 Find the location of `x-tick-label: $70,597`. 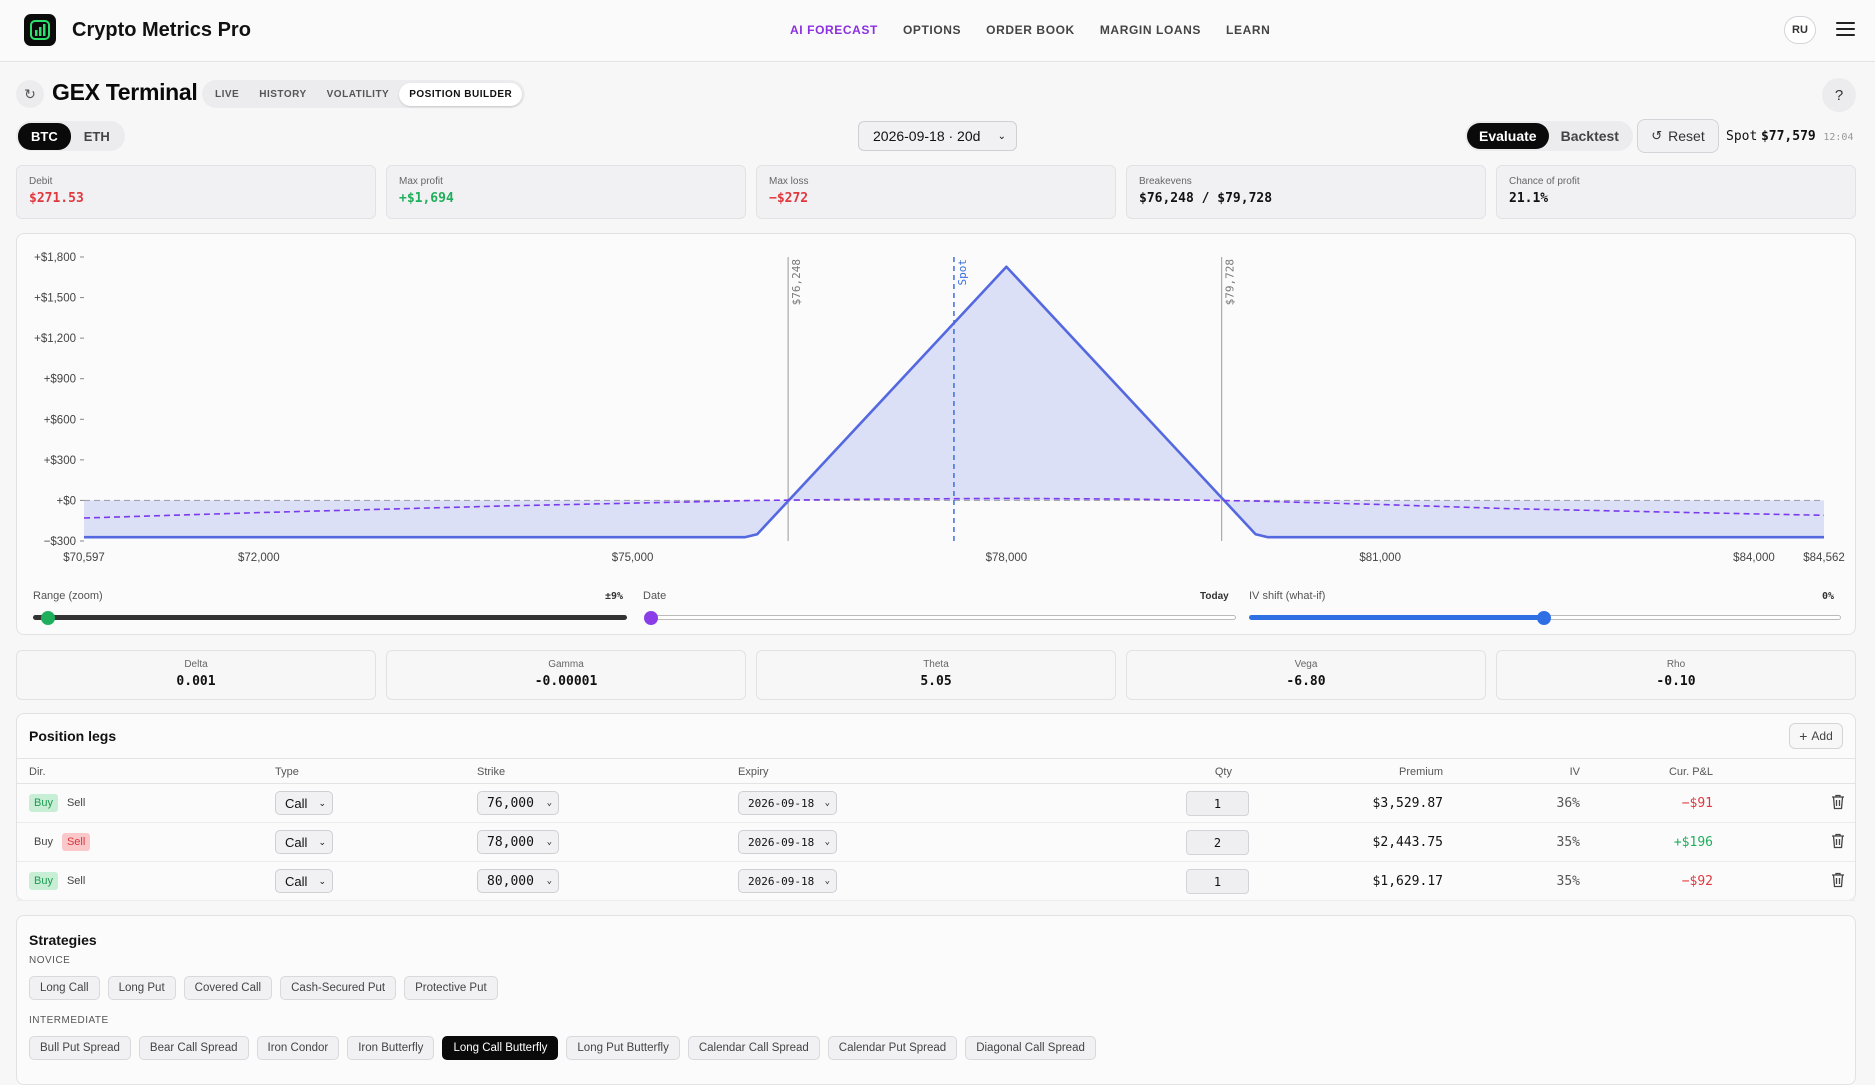

x-tick-label: $70,597 is located at coordinates (84, 558).